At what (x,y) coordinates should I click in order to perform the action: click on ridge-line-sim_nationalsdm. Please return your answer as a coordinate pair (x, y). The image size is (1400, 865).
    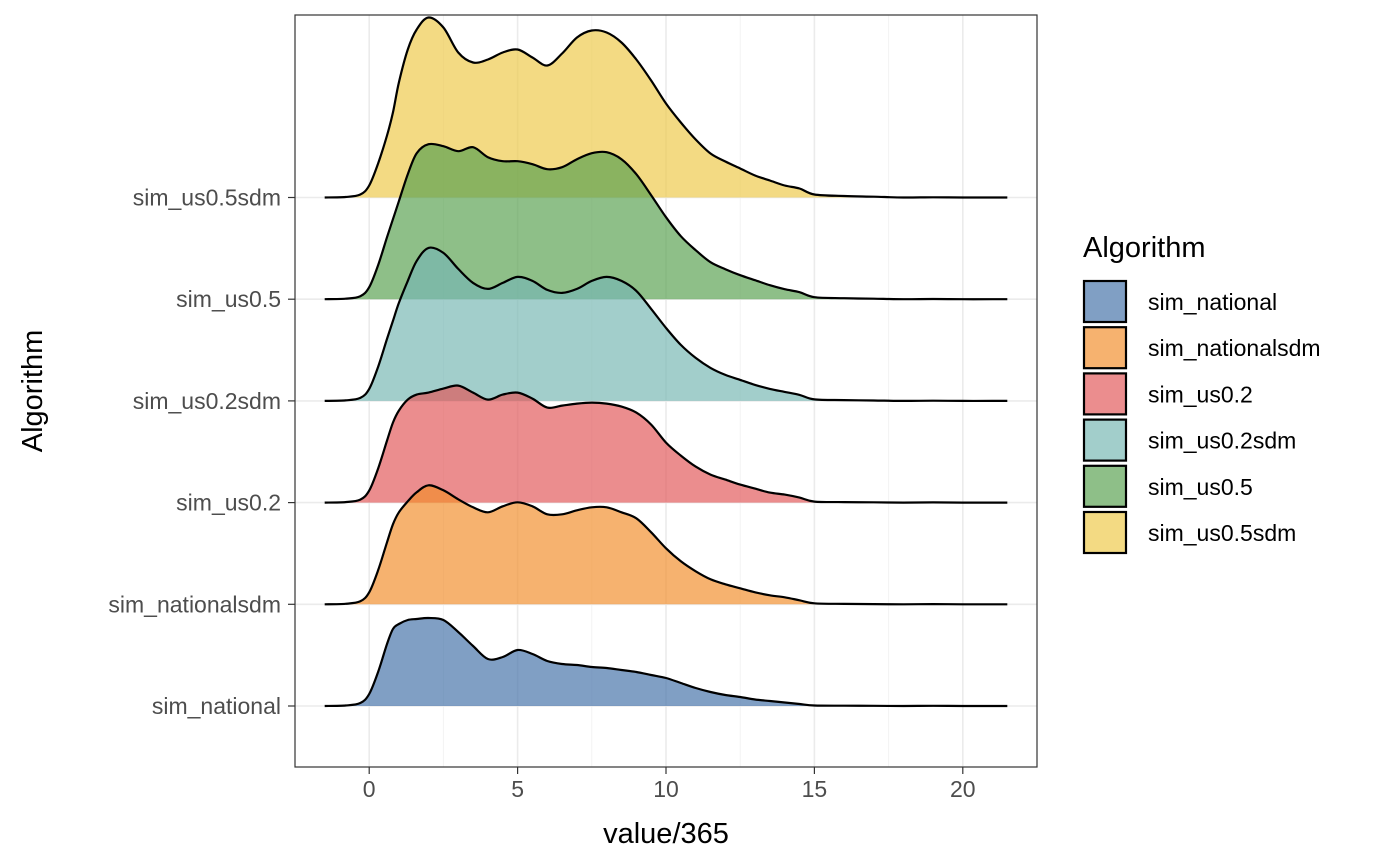
    Looking at the image, I should click on (666, 545).